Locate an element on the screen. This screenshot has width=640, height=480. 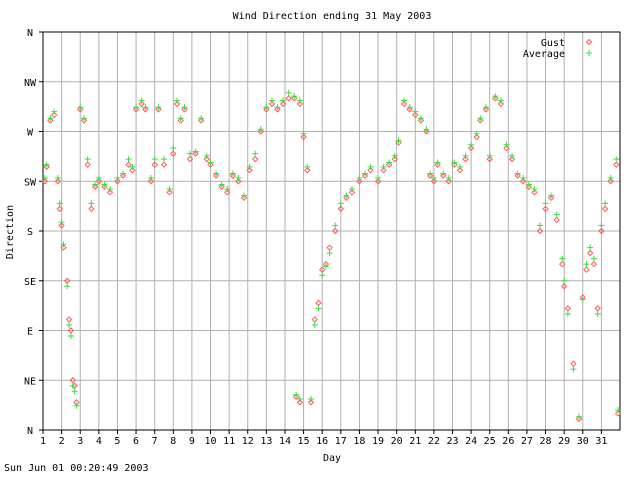
legend-marker-gust is located at coordinates (589, 42).